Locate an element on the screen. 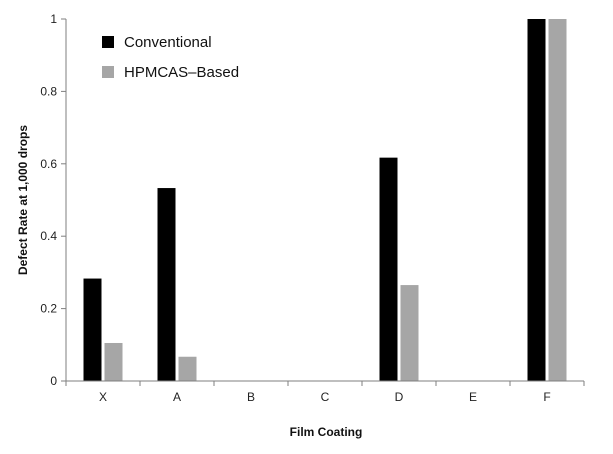 This screenshot has height=454, width=613. bar-conventional-d is located at coordinates (388, 269).